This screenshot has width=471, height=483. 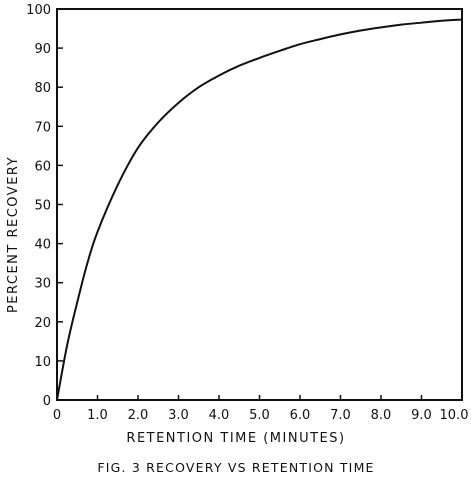 I want to click on y-tick-label: 60, so click(x=42, y=166).